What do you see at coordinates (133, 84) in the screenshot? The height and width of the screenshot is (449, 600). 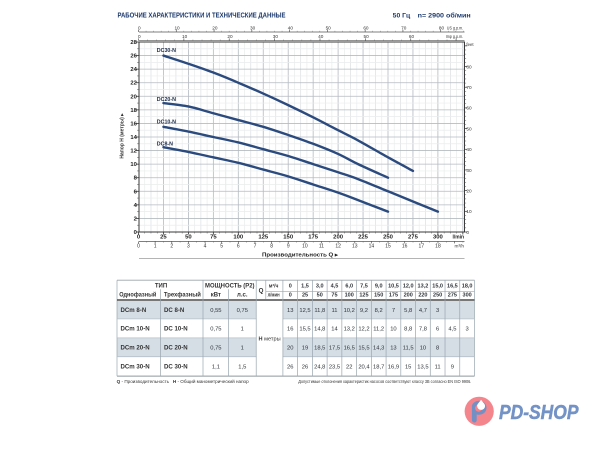 I see `svg-text: 22` at bounding box center [133, 84].